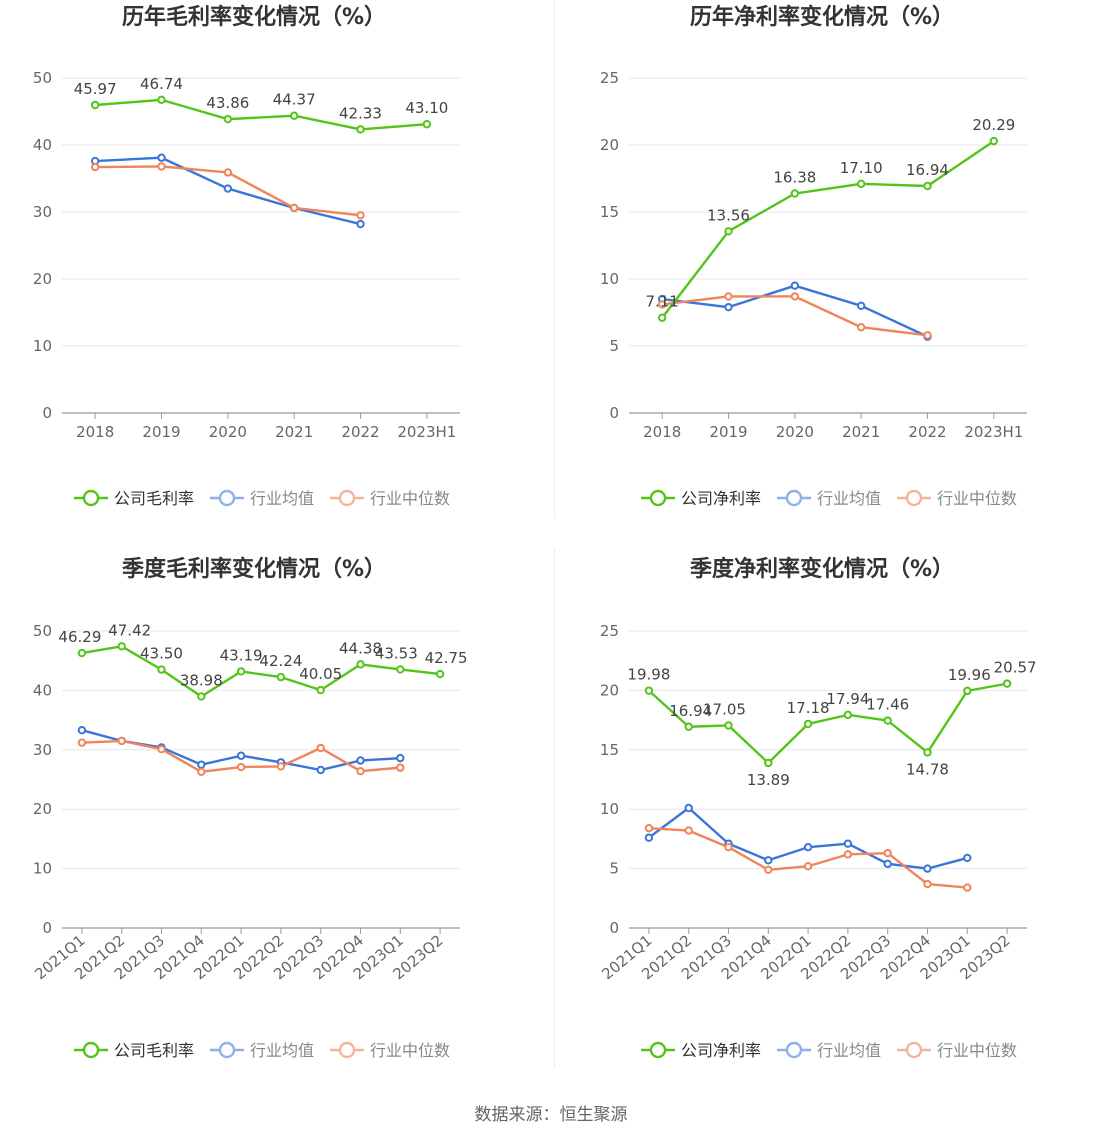 The height and width of the screenshot is (1140, 1102). I want to click on y-tick-label: 50, so click(42, 78).